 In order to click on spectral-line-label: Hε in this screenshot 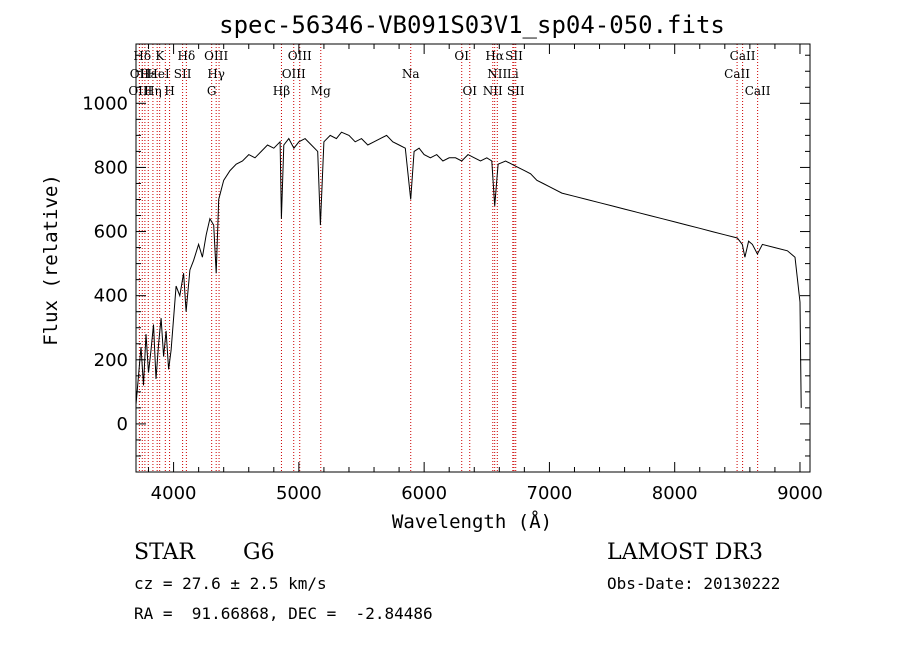, I will do `click(148, 74)`.